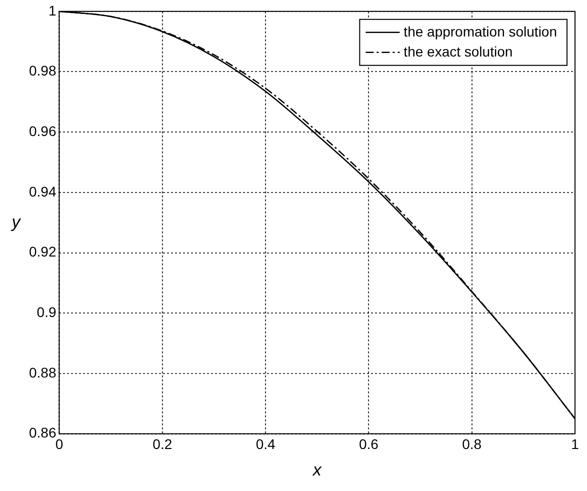 The image size is (587, 491). I want to click on x-tick-label: 0.2, so click(162, 444).